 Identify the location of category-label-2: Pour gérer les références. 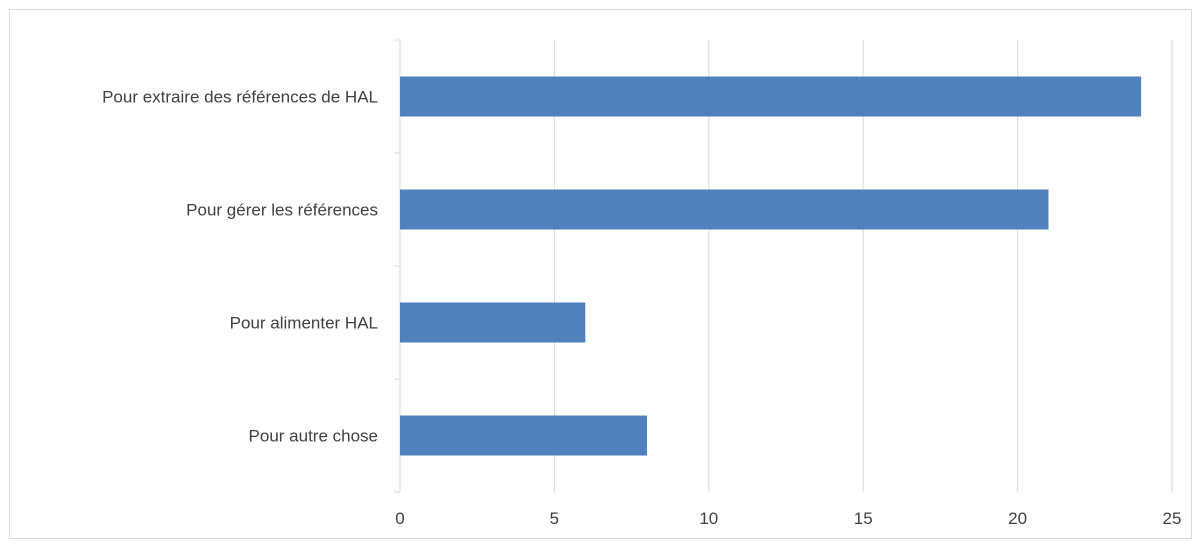
(282, 210).